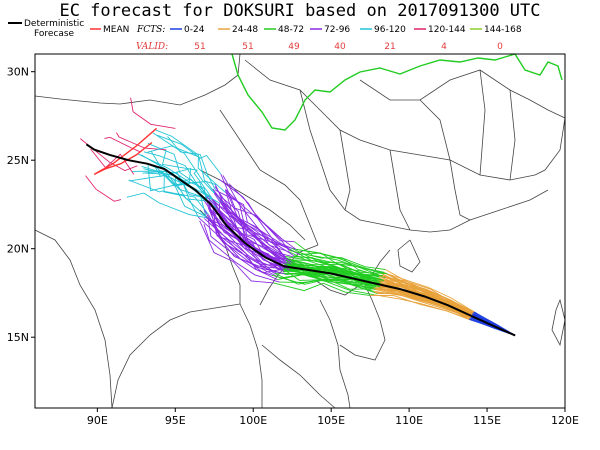 Image resolution: width=600 pixels, height=450 pixels. What do you see at coordinates (331, 420) in the screenshot?
I see `x-tick-label: 105E` at bounding box center [331, 420].